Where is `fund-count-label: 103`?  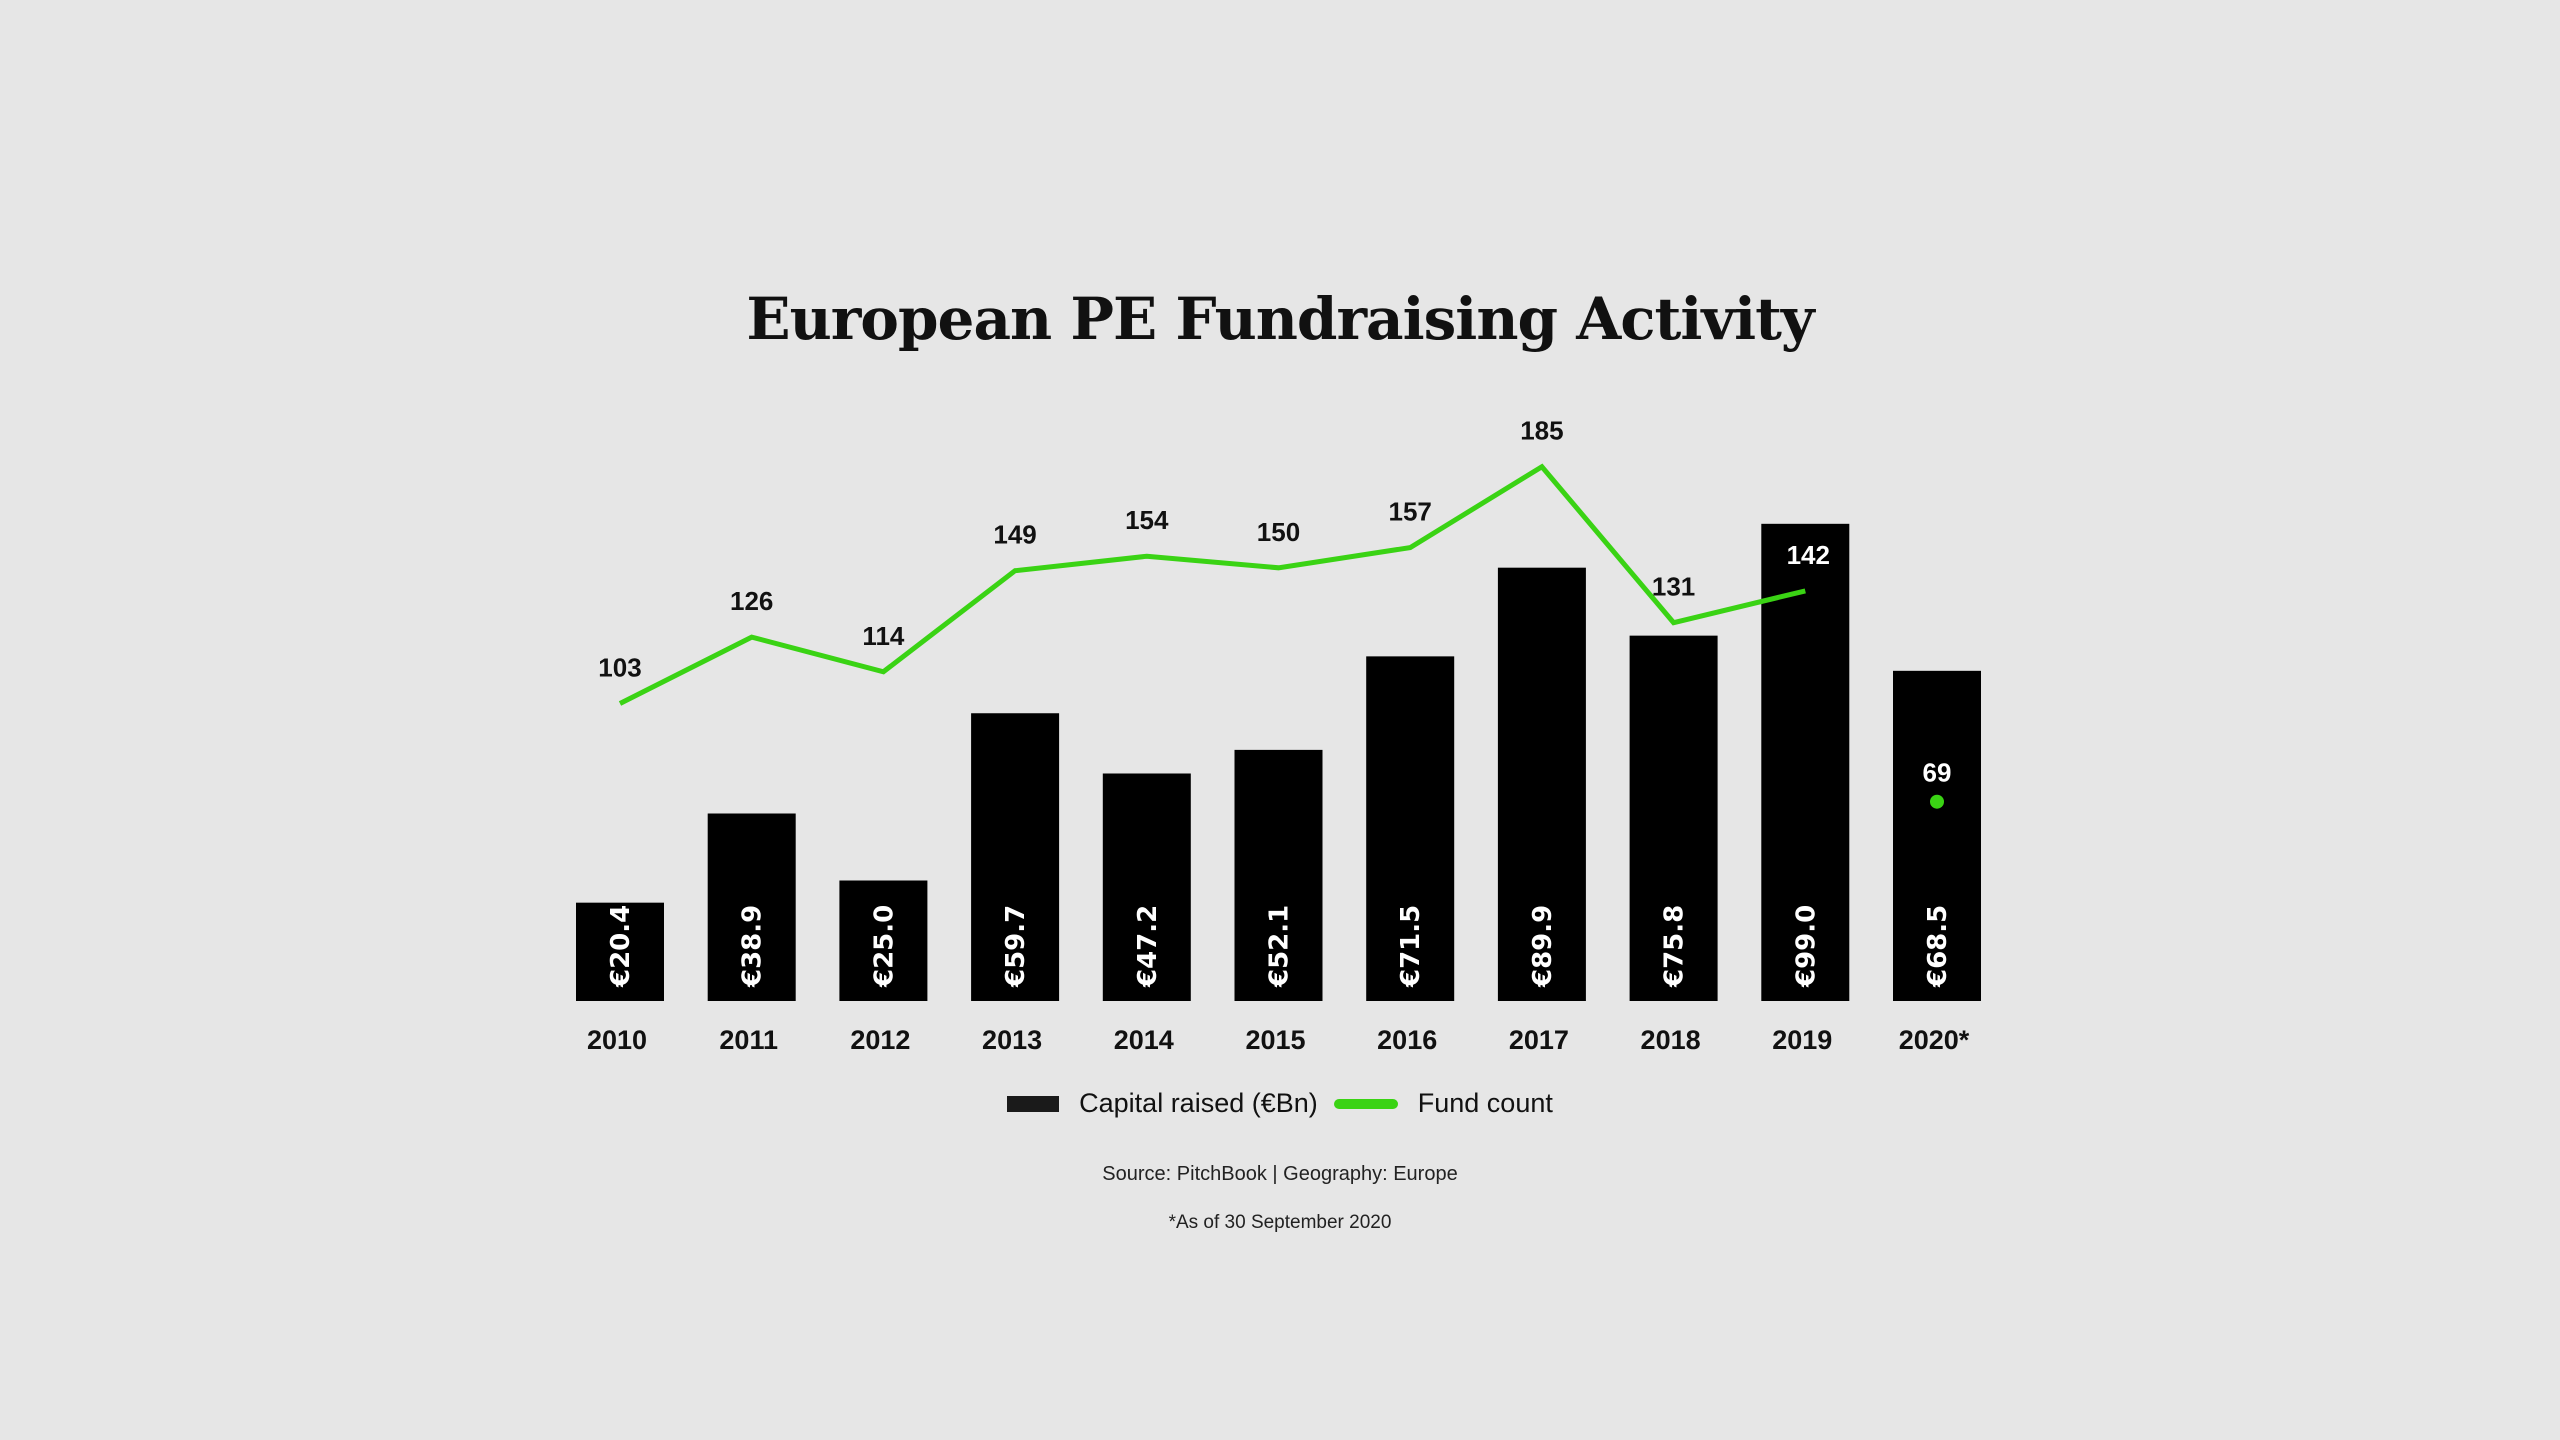
fund-count-label: 103 is located at coordinates (619, 668).